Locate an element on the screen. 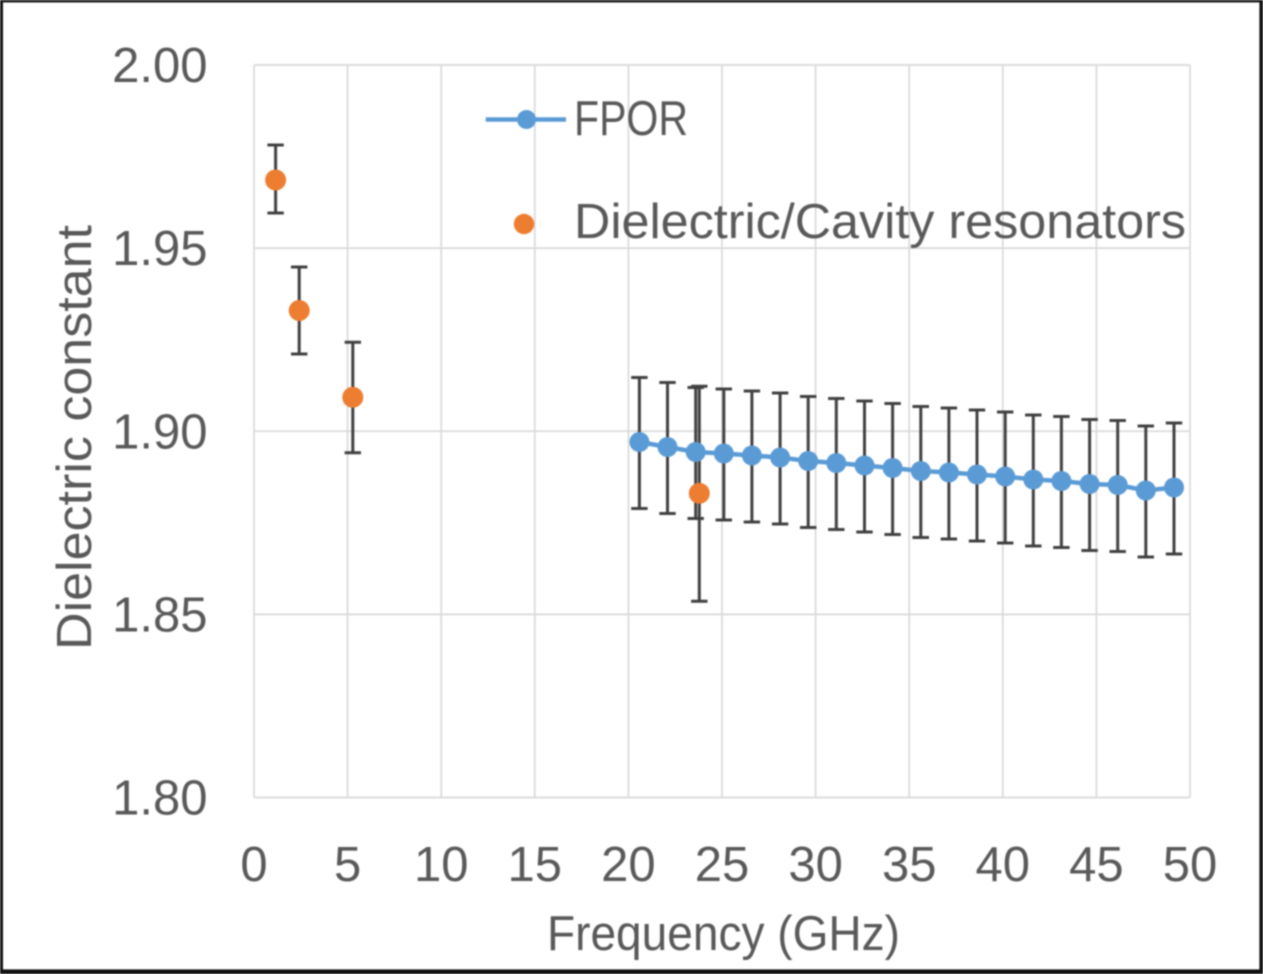 Image resolution: width=1263 pixels, height=974 pixels. svg-text: 1.95 is located at coordinates (159, 249).